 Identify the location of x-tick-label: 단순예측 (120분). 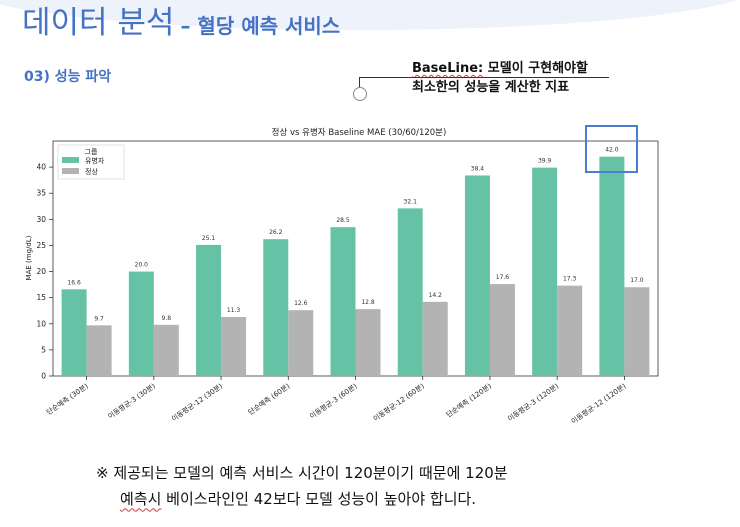
(468, 400).